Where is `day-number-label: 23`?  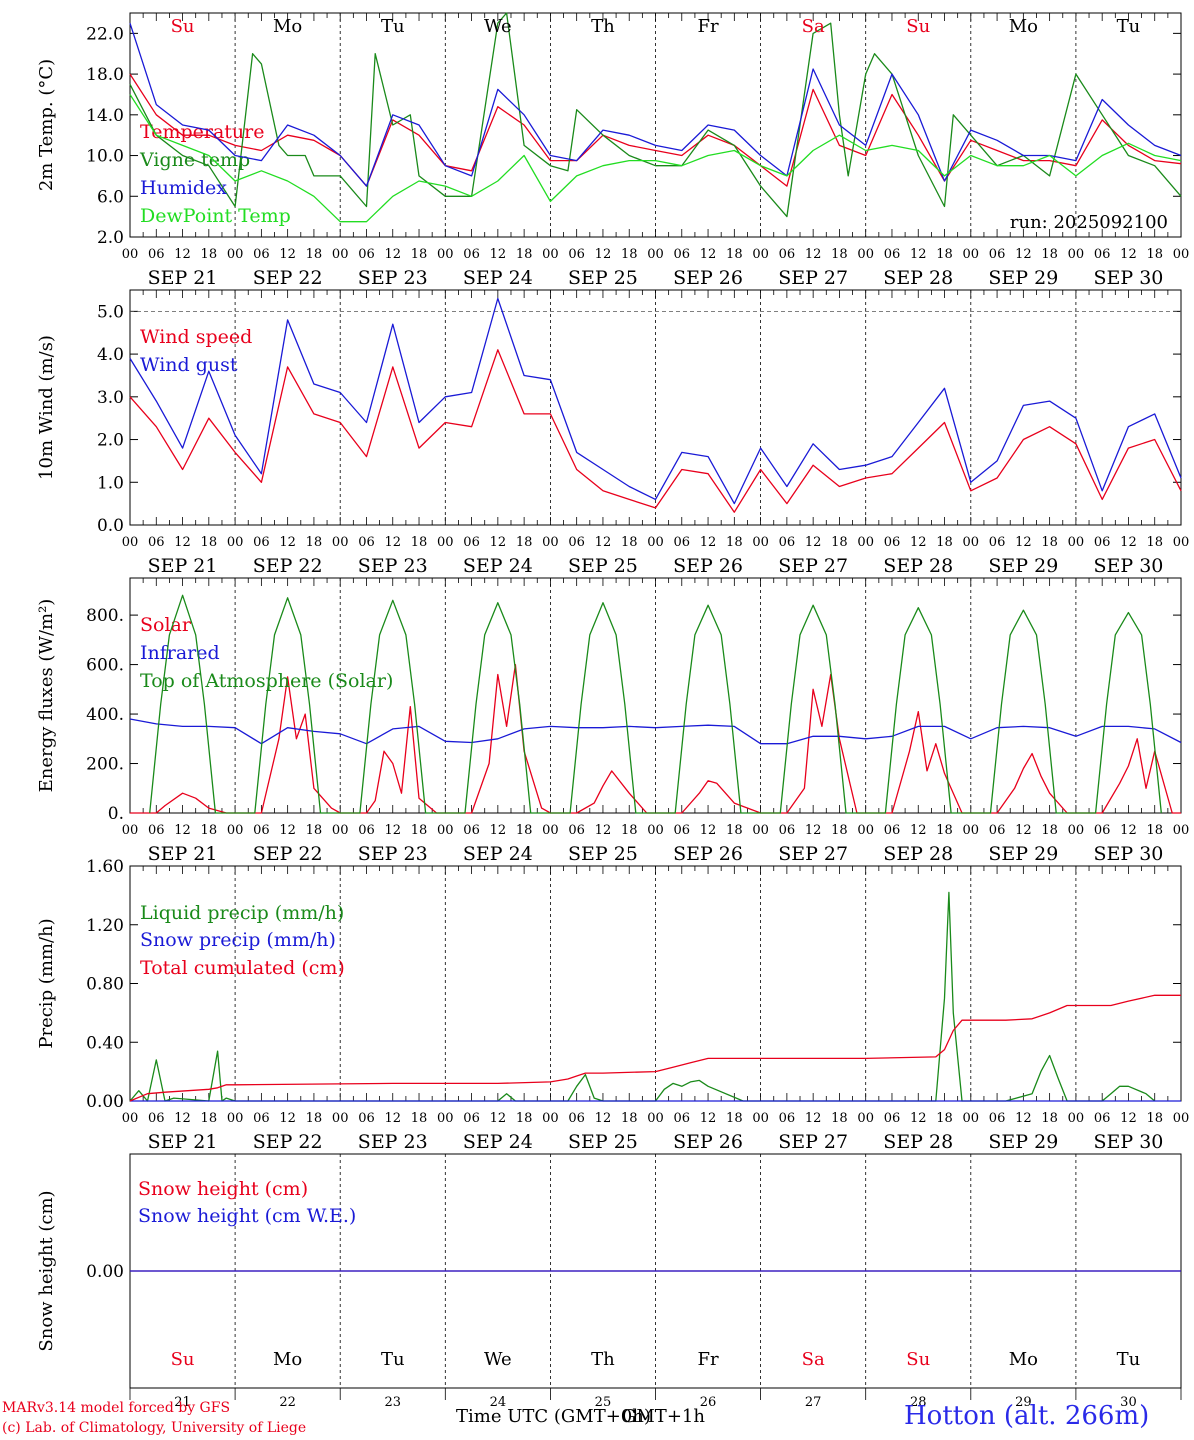 day-number-label: 23 is located at coordinates (392, 1402).